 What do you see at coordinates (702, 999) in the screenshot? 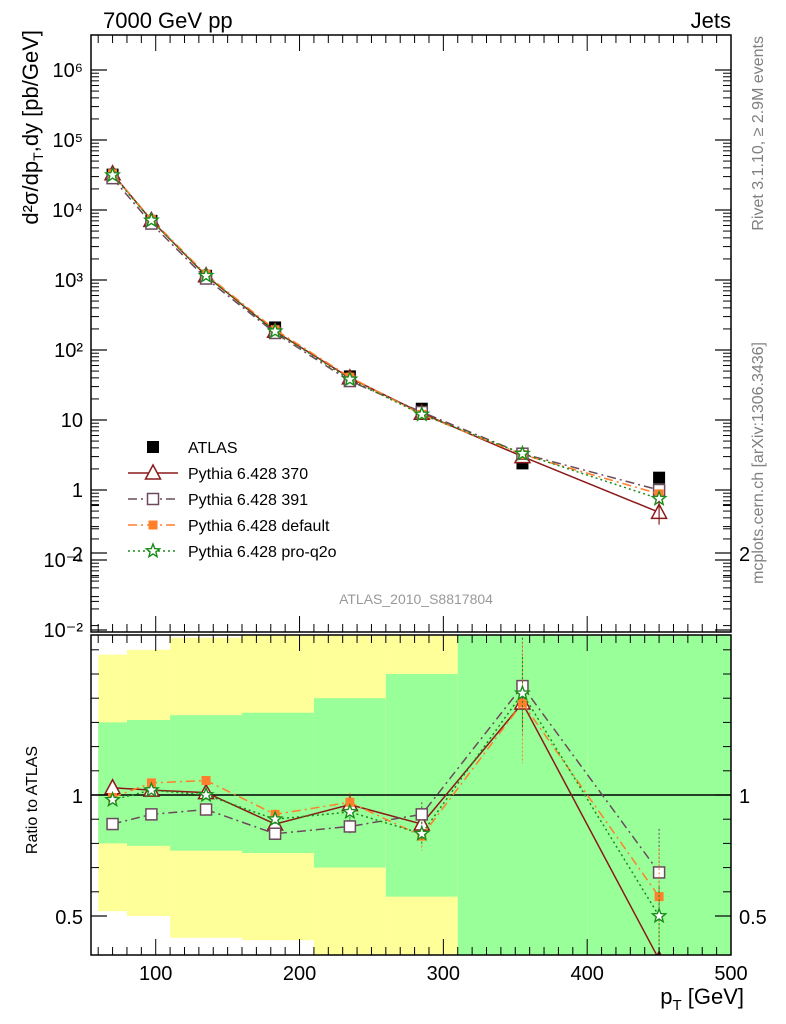
I see `x-axis-title: pT [GeV]` at bounding box center [702, 999].